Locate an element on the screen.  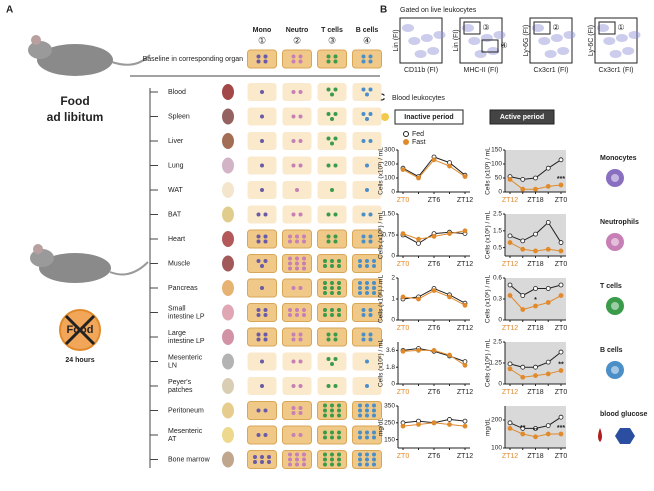
significance: ** is located at coordinates (536, 431).